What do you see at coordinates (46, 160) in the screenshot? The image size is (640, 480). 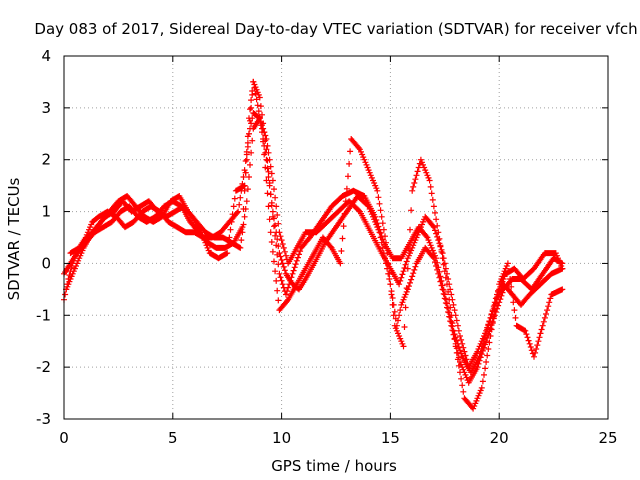 I see `y-tick-label: 2` at bounding box center [46, 160].